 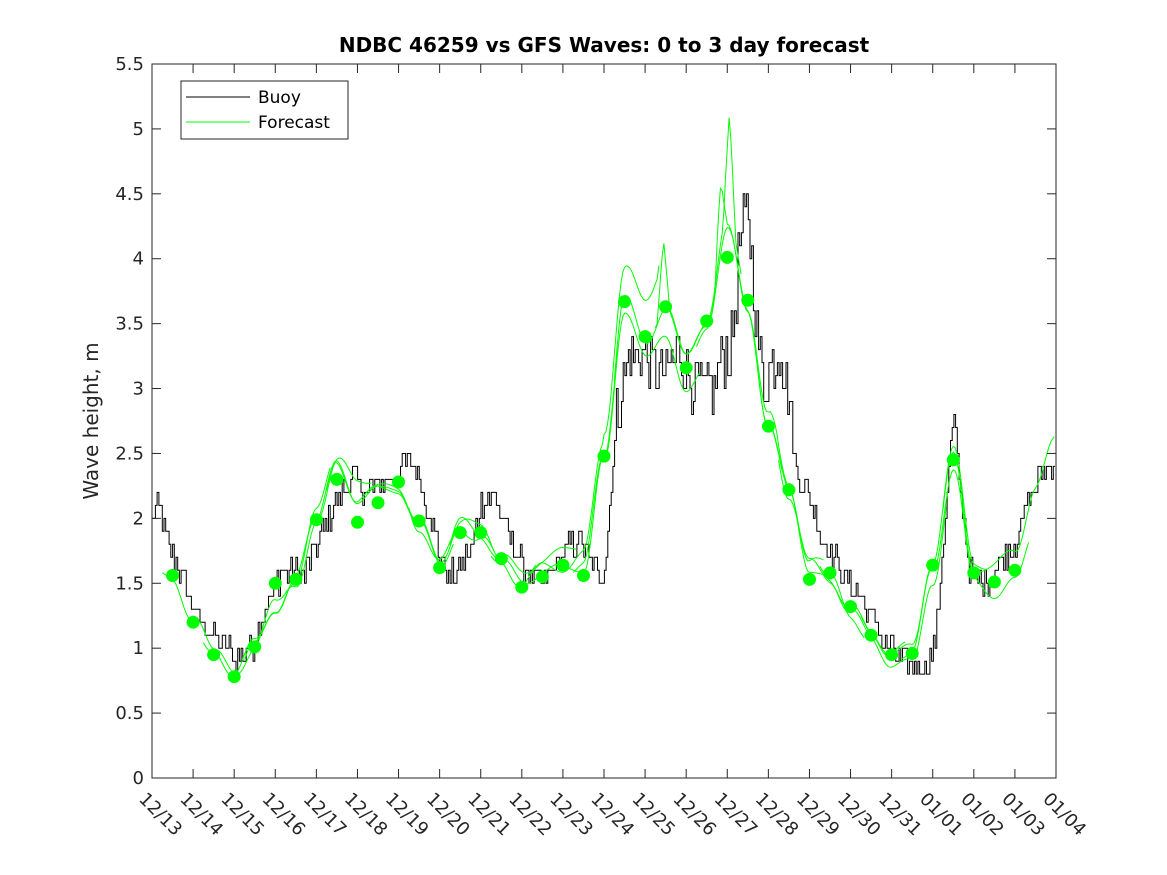 I want to click on x-tick-label: 12/18, so click(x=366, y=815).